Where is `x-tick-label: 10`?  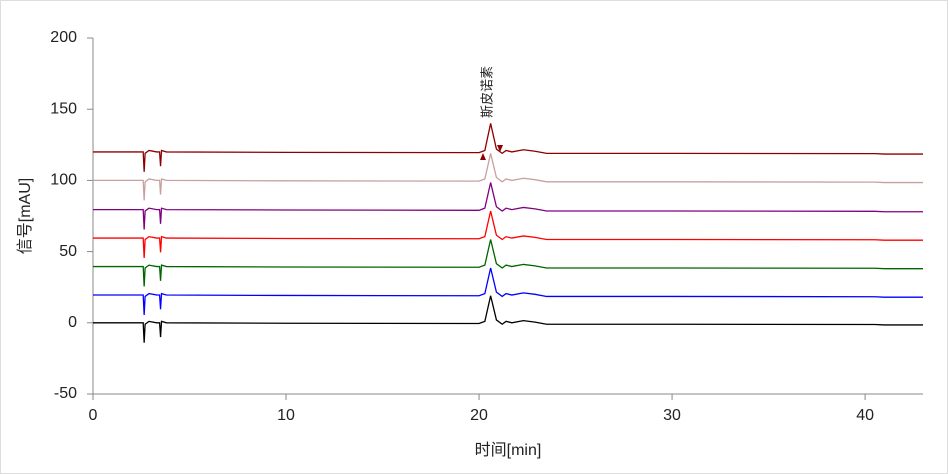 x-tick-label: 10 is located at coordinates (286, 415).